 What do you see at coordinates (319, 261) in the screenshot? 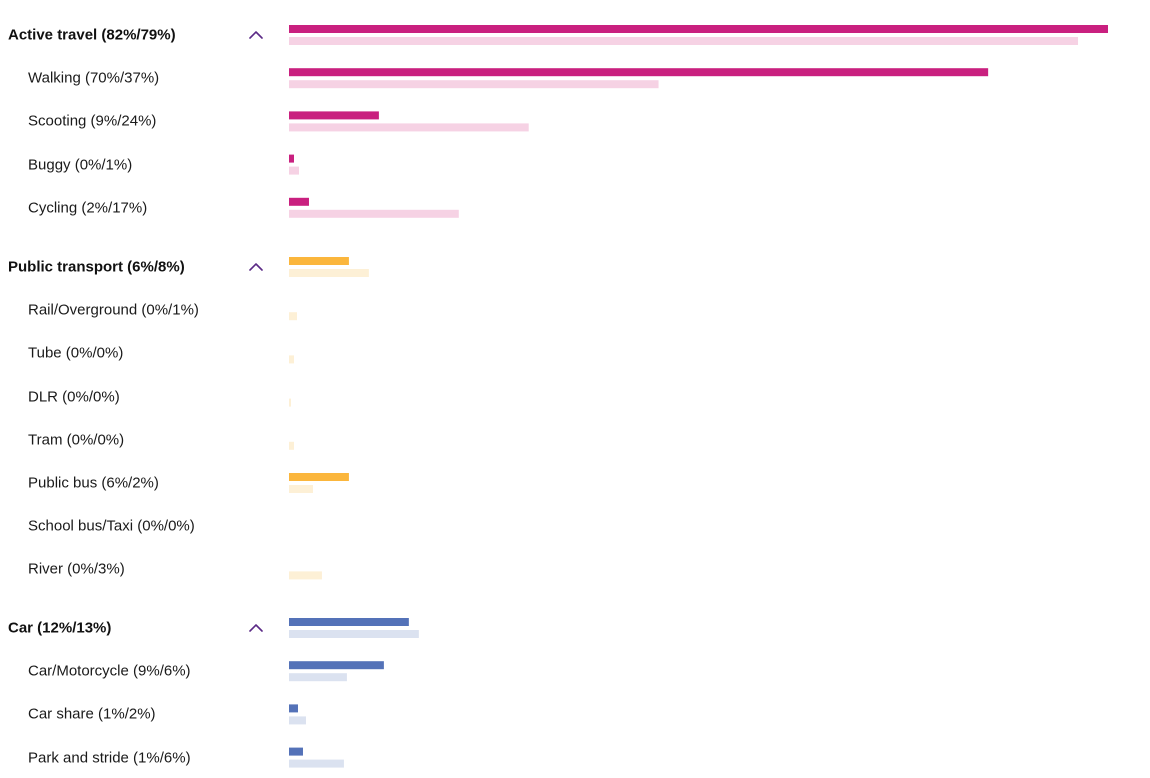
I see `group-public-bar-primary` at bounding box center [319, 261].